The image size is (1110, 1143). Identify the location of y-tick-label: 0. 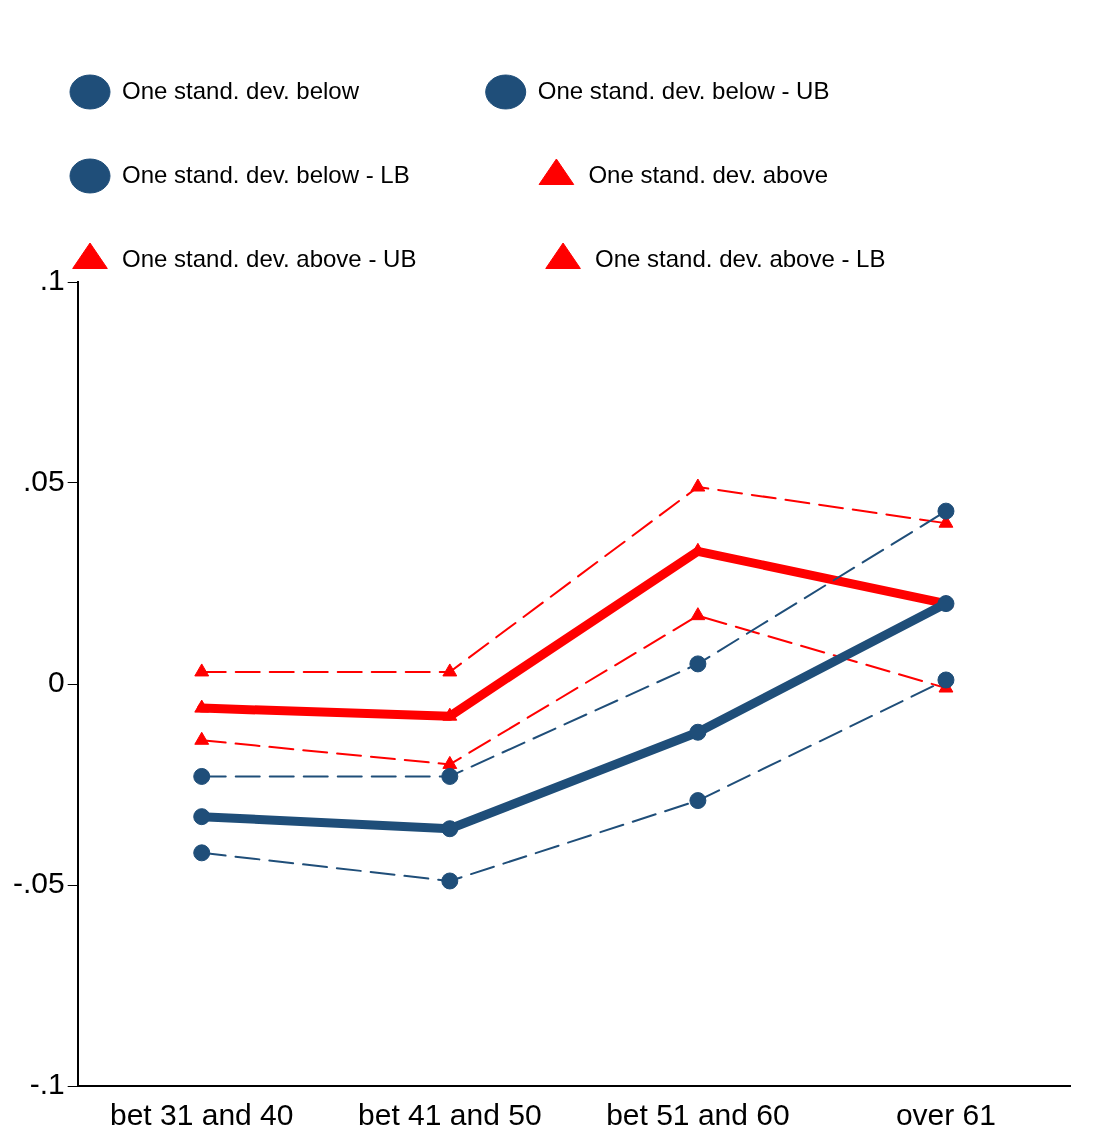
(56, 682).